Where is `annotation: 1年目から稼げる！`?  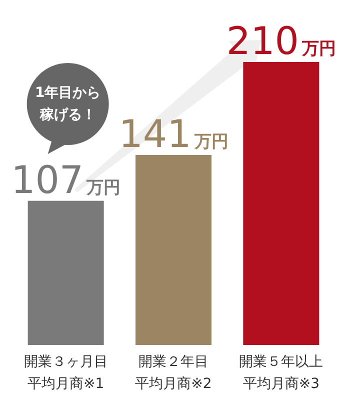
annotation: 1年目から稼げる！ is located at coordinates (67, 104).